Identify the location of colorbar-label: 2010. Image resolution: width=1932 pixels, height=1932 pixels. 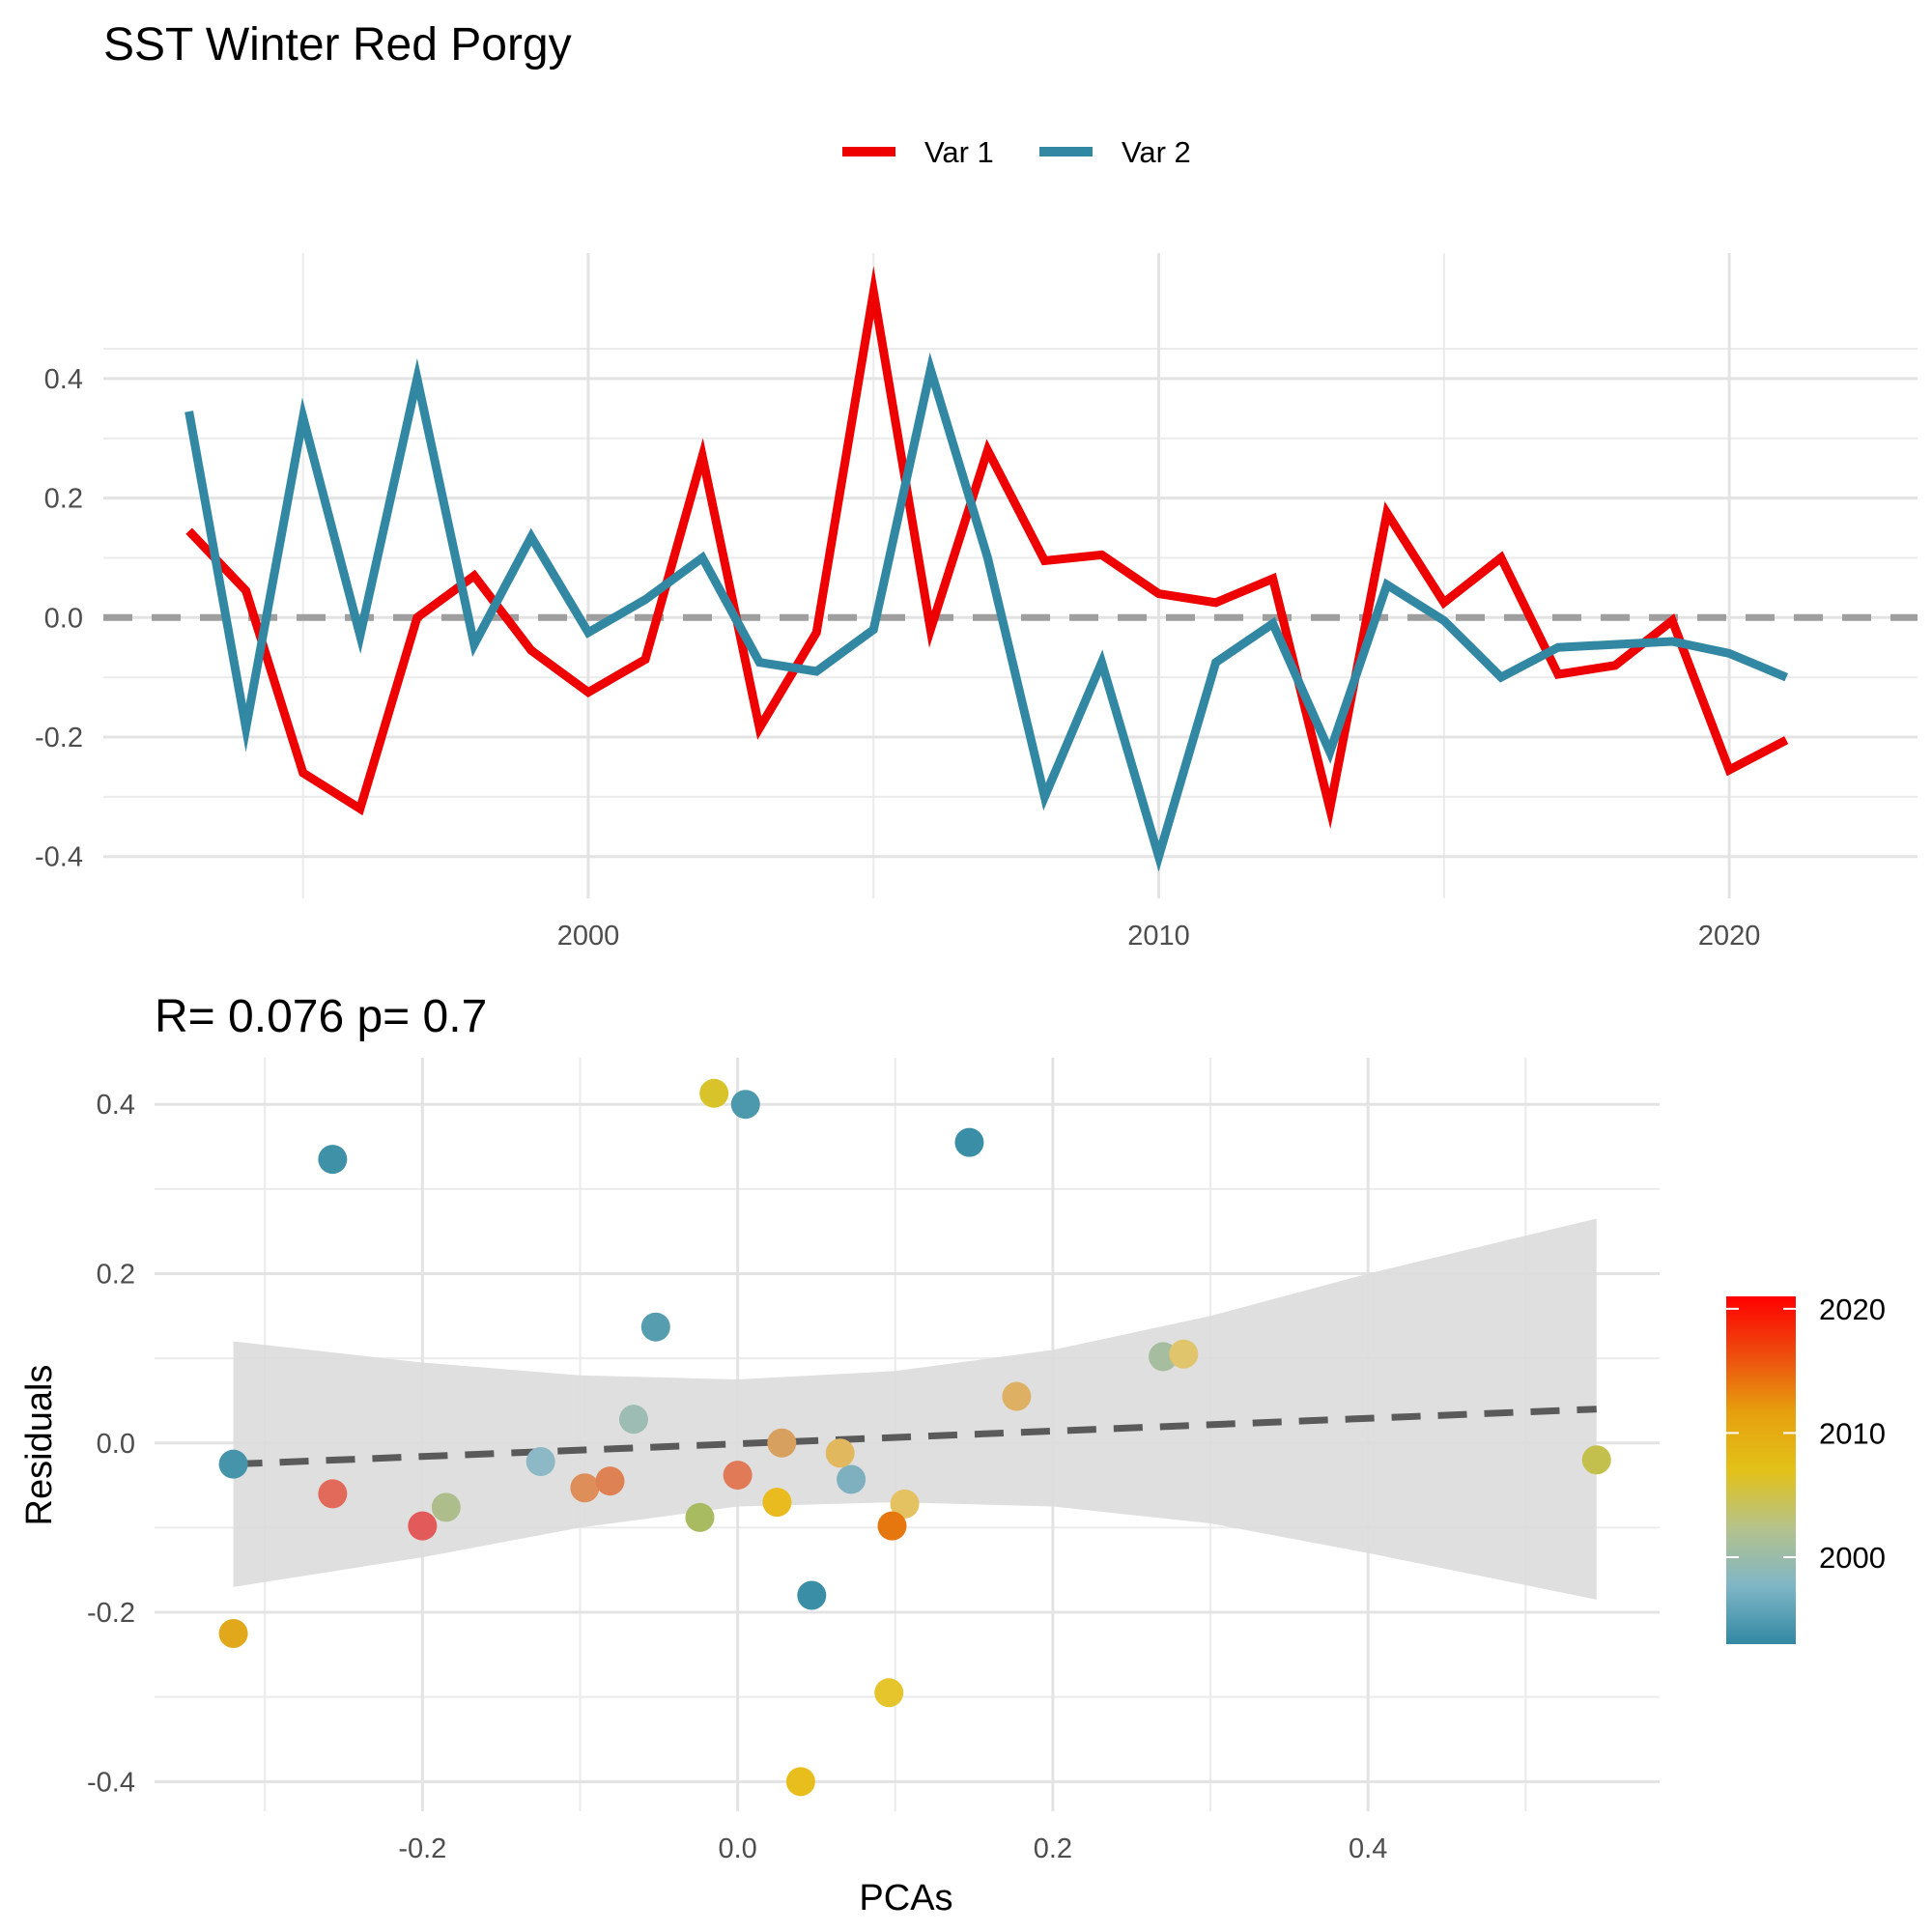
(1852, 1433).